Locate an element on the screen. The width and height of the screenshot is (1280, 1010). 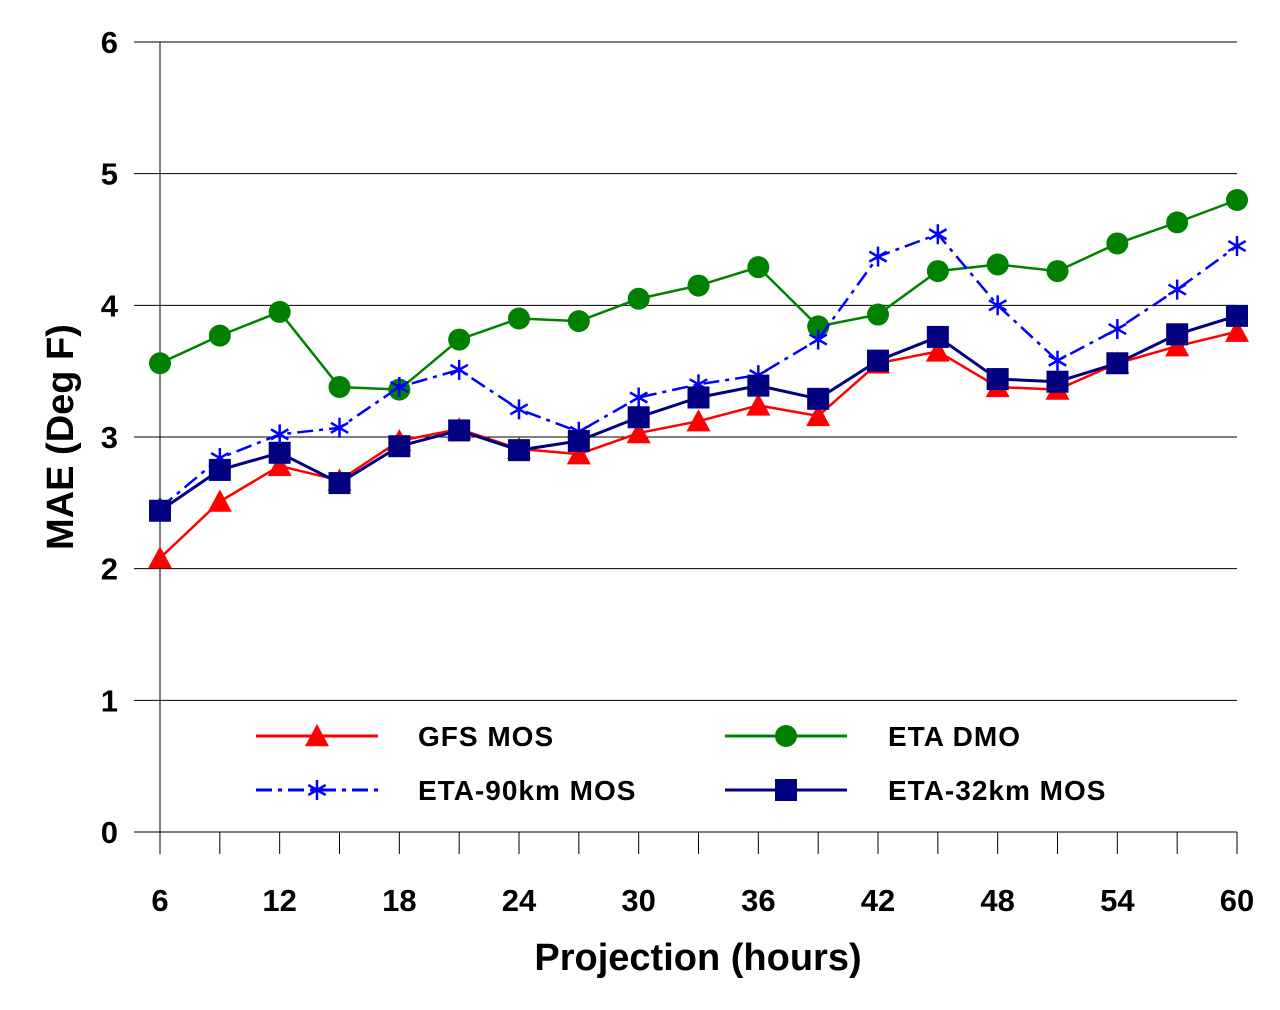
legend-label: ETA-90km MOS is located at coordinates (527, 790).